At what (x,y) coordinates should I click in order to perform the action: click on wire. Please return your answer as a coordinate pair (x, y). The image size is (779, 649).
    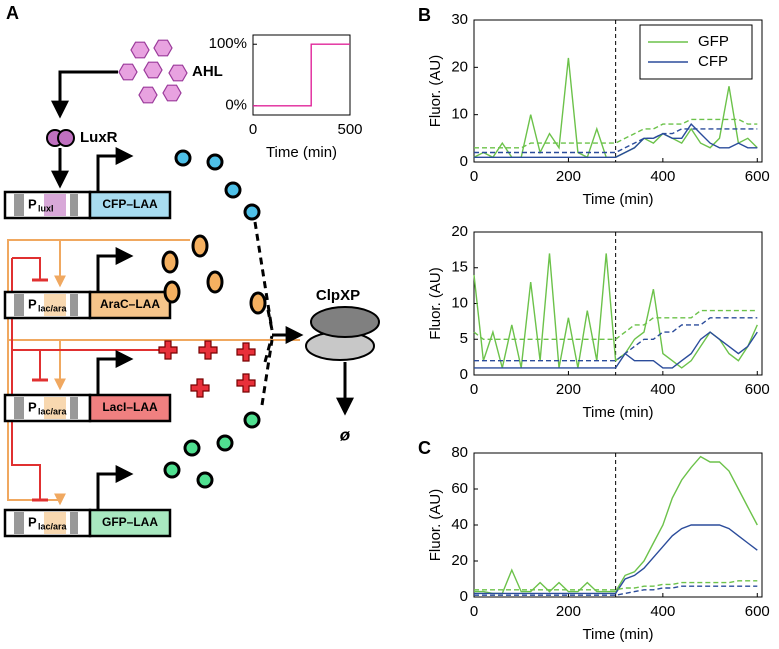
    Looking at the image, I should click on (85, 424).